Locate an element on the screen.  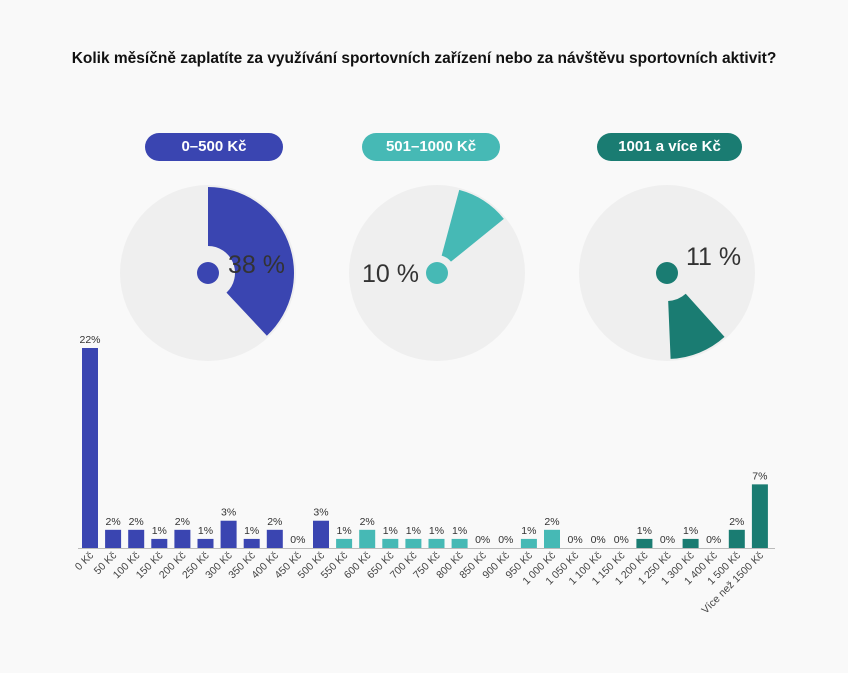
bar-value-label-29: 7% is located at coordinates (759, 476).